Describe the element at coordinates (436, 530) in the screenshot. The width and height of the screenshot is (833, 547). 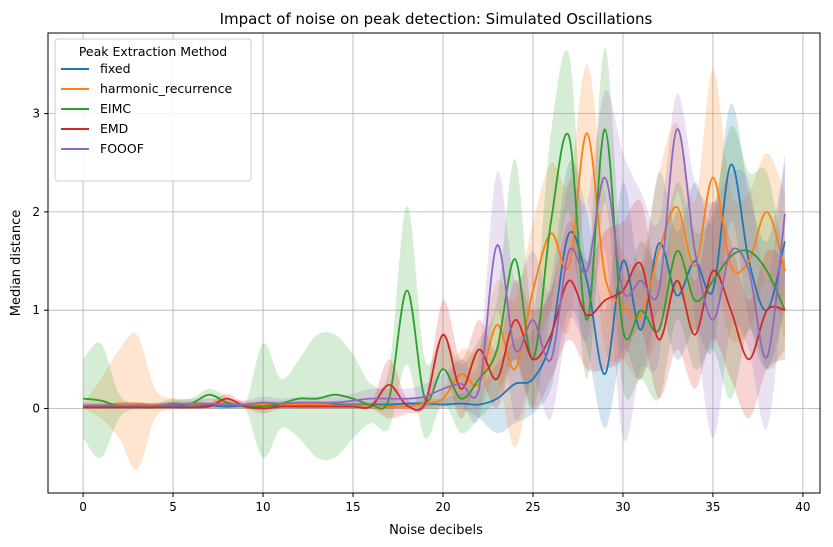
I see `x-axis-label: Noise decibels` at that location.